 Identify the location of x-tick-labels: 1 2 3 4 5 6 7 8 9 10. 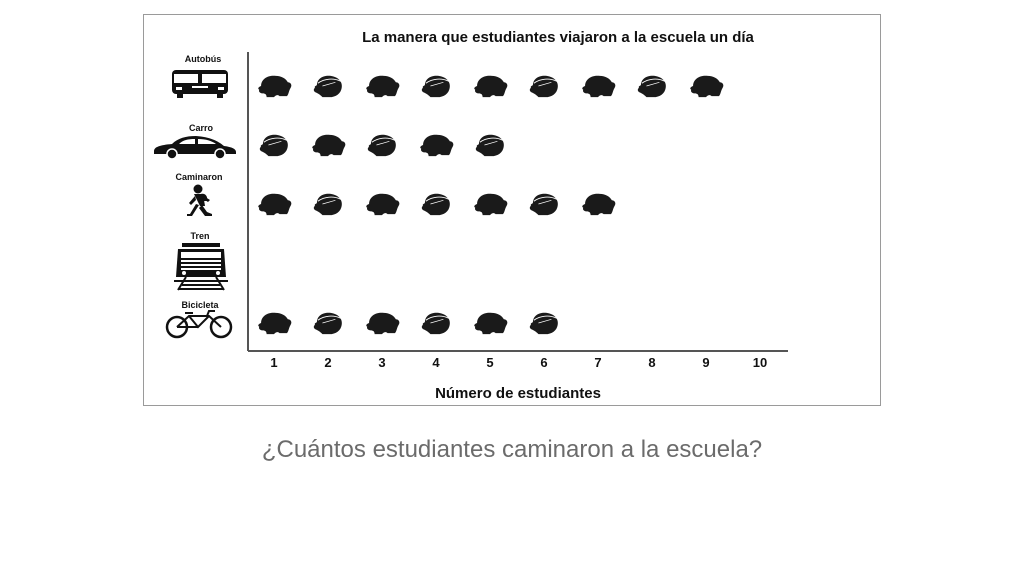
(518, 362).